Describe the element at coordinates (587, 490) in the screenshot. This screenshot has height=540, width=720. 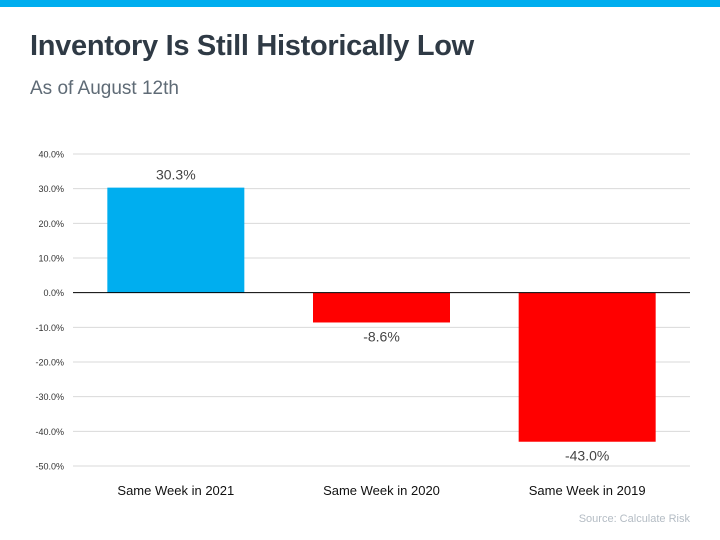
I see `x-tick-label: Same Week in 2019` at that location.